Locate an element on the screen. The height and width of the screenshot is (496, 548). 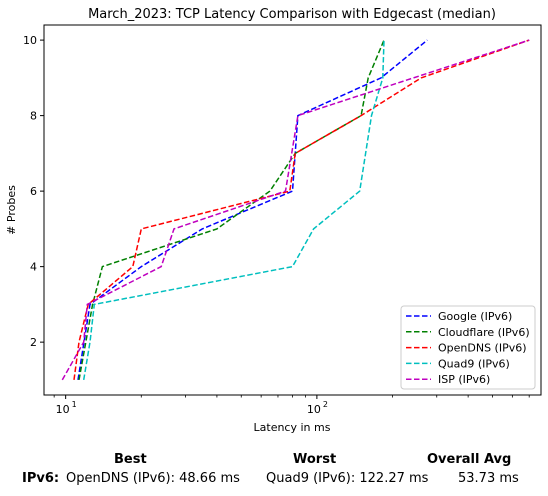
overall-avg-header: Overall Avg is located at coordinates (469, 459).